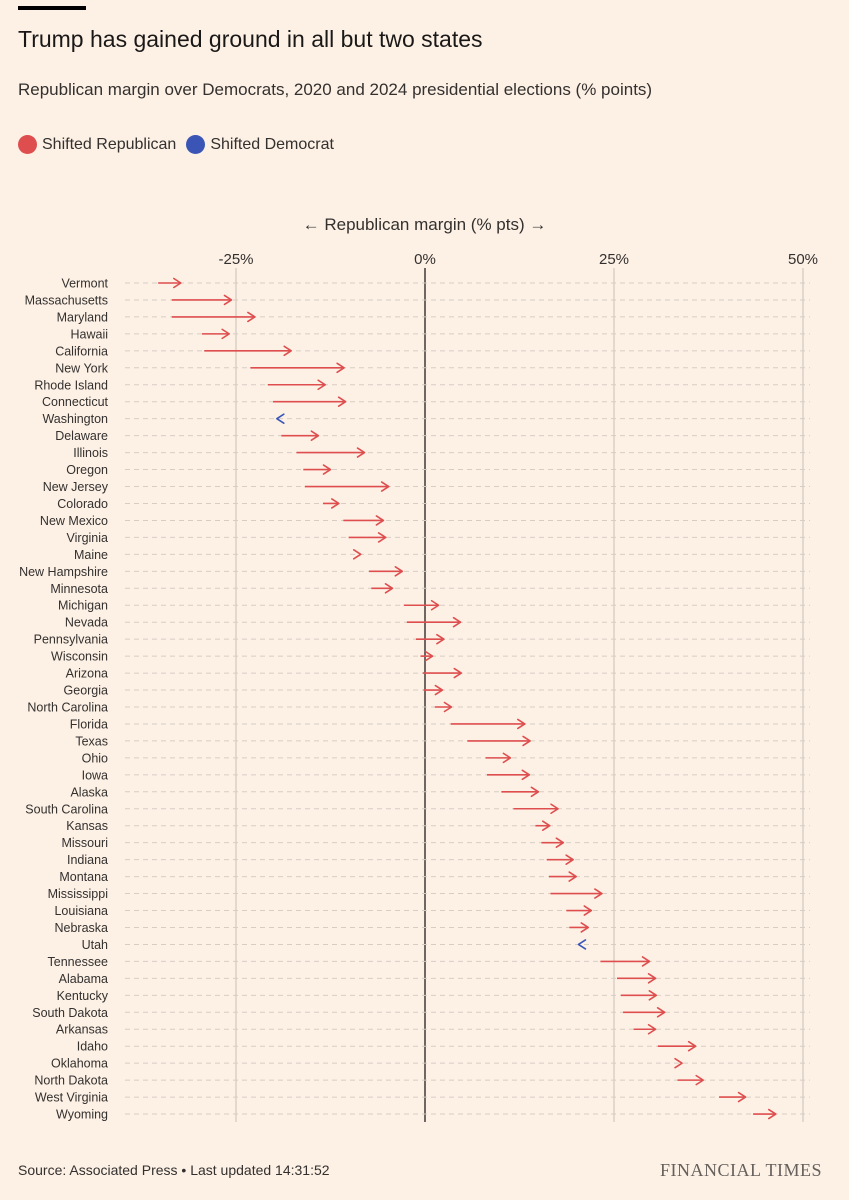  Describe the element at coordinates (52, 8) in the screenshot. I see `top-rule` at that location.